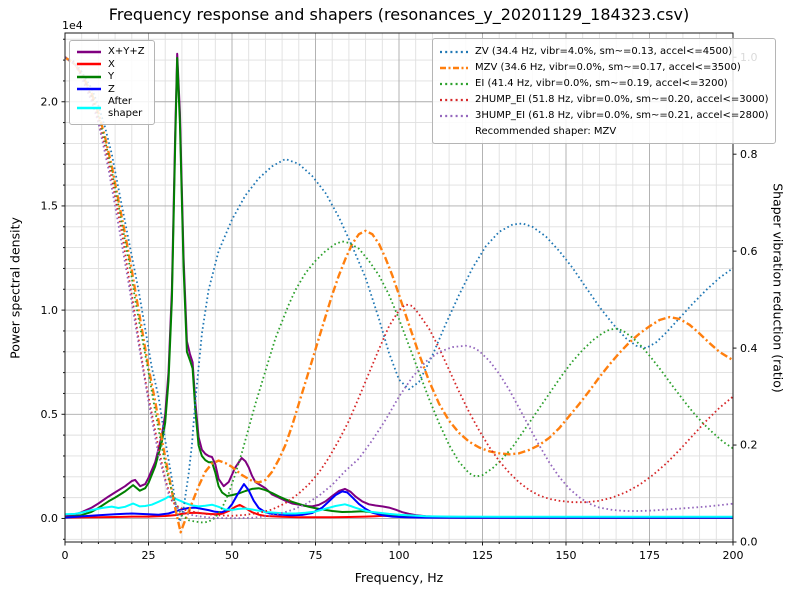  What do you see at coordinates (399, 577) in the screenshot?
I see `x-axis-label: Frequency, Hz` at bounding box center [399, 577].